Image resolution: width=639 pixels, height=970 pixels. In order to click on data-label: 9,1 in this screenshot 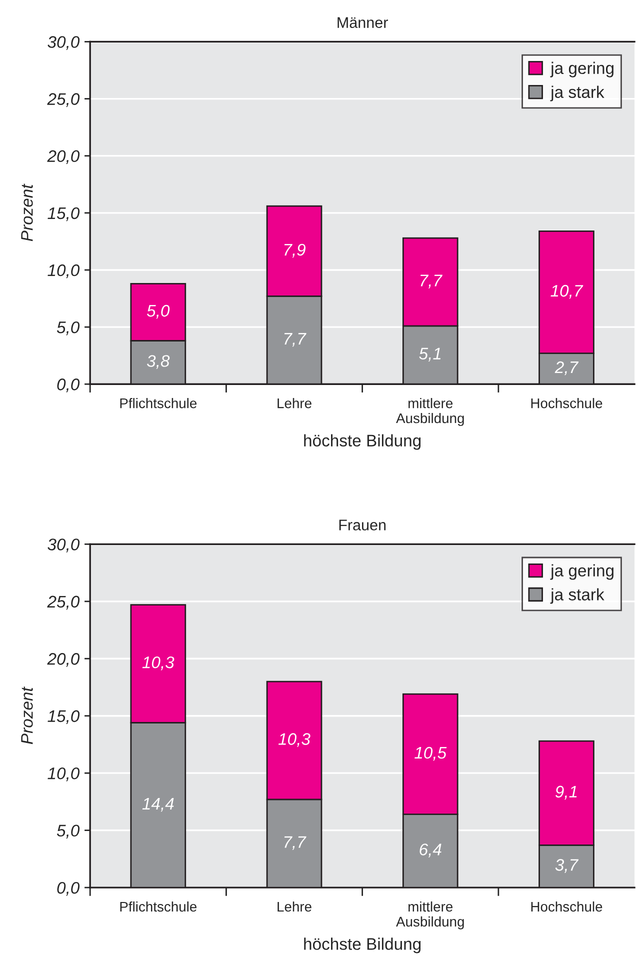, I will do `click(566, 793)`.